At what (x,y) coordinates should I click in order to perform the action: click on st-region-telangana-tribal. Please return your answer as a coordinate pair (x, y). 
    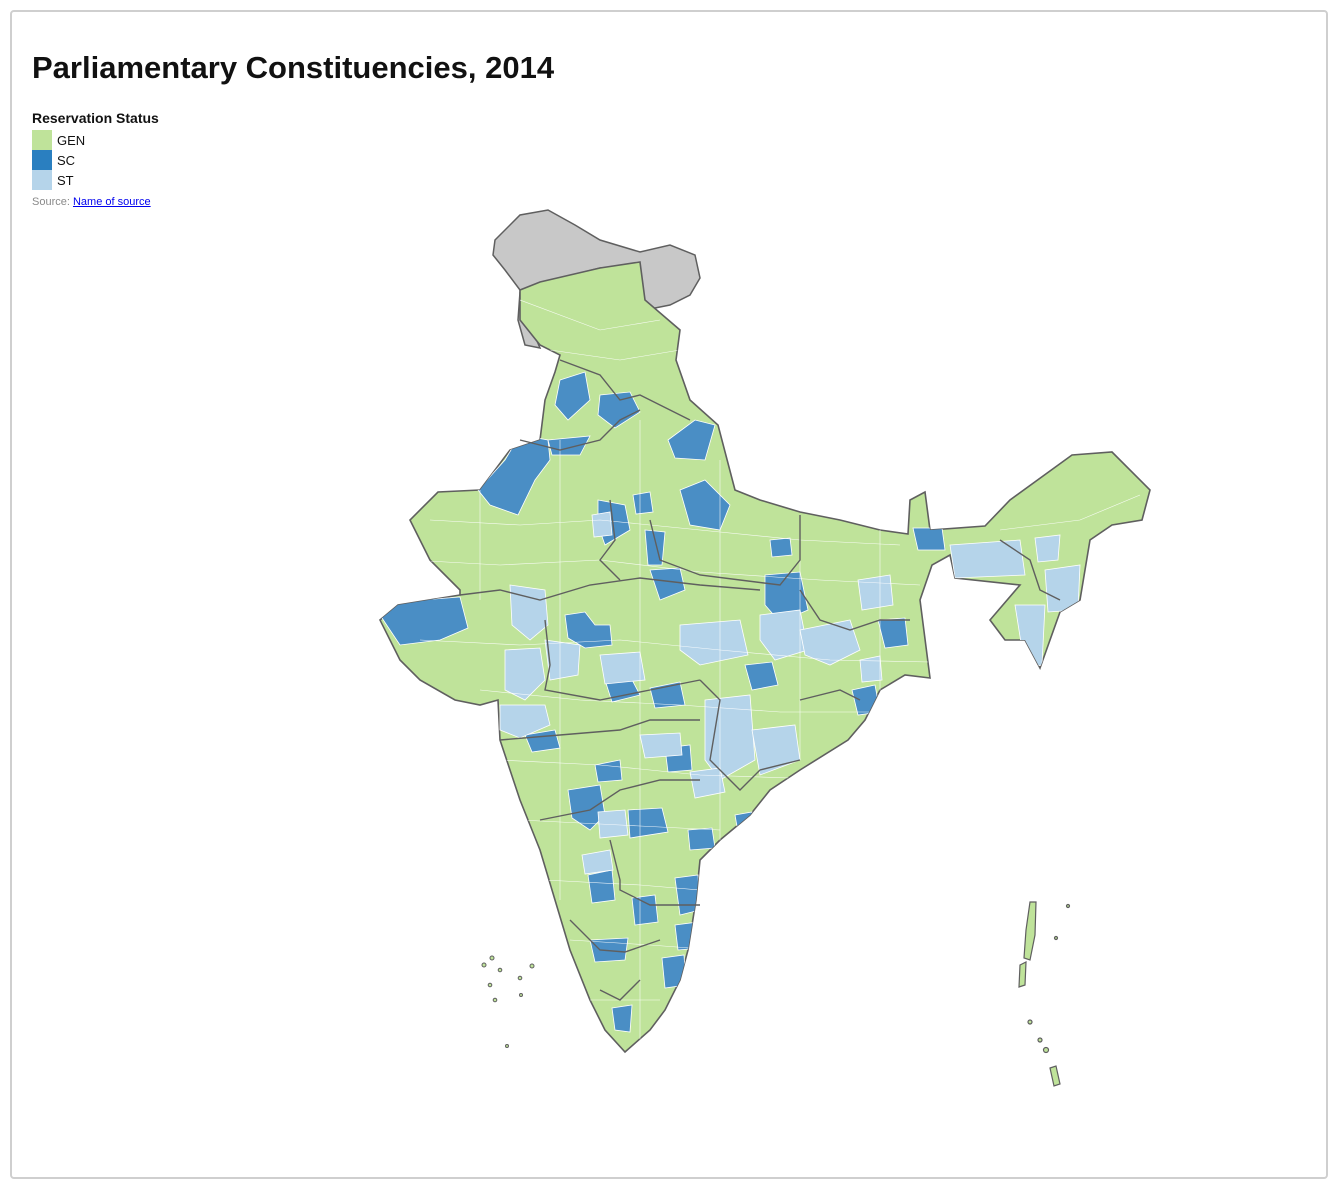
    Looking at the image, I should click on (613, 824).